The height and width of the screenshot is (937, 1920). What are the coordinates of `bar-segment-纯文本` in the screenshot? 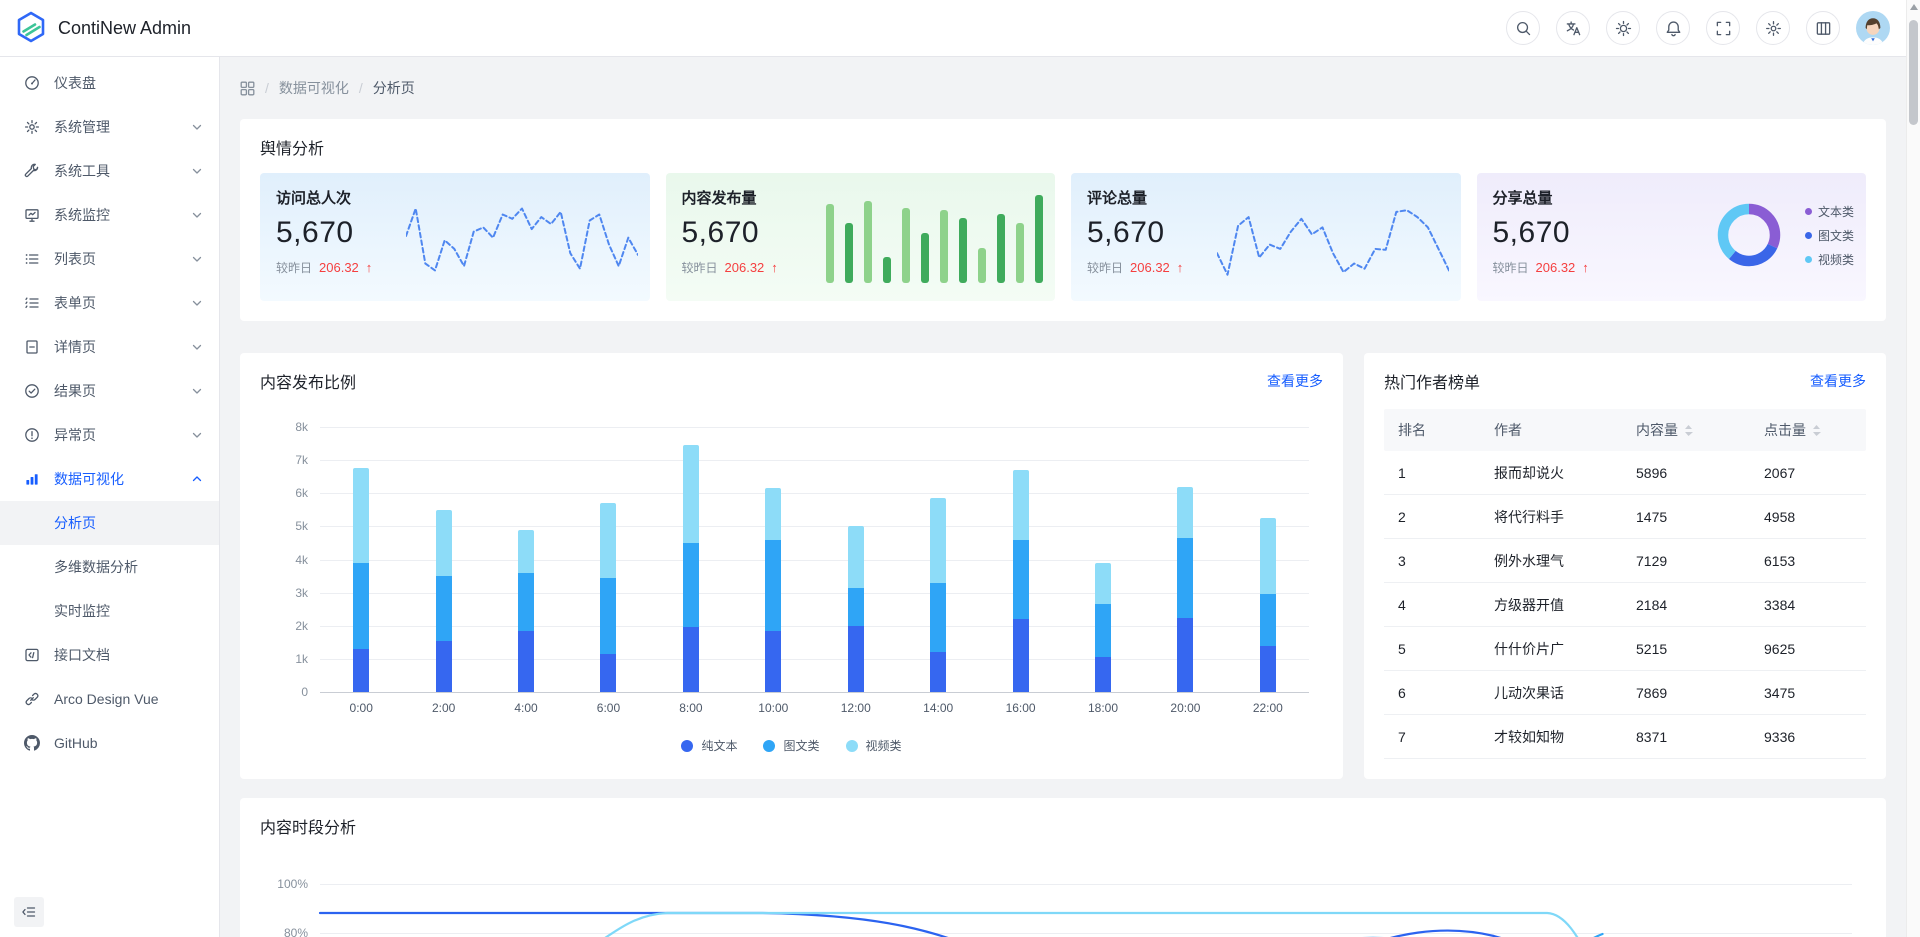 It's located at (608, 672).